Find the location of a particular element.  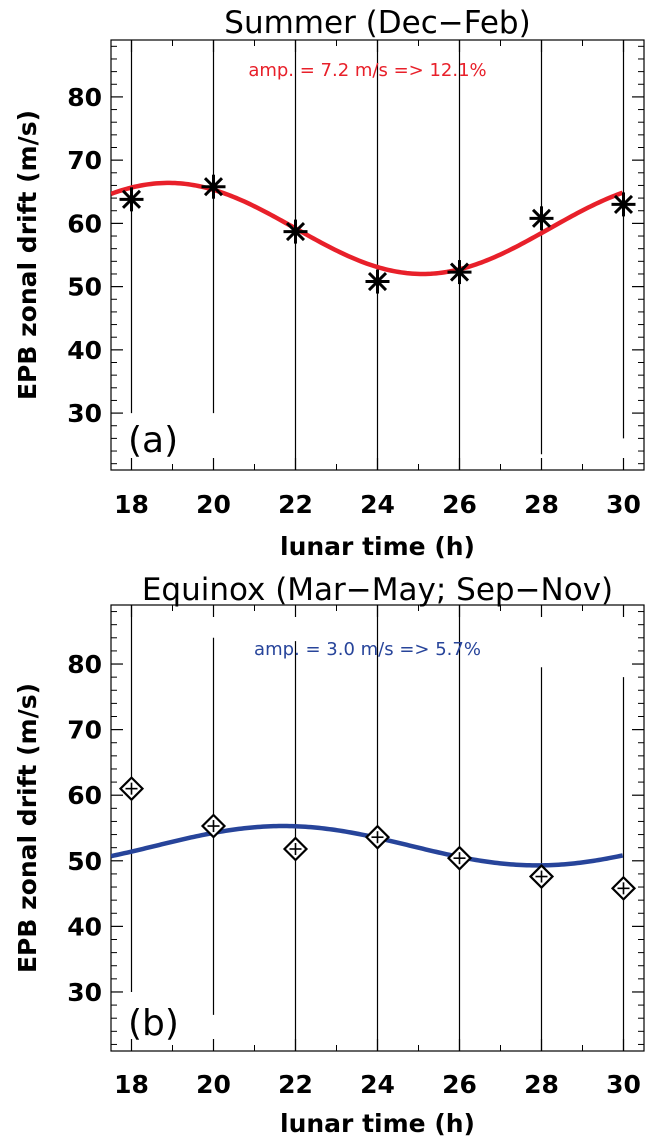

panel-label: (b) is located at coordinates (153, 1023).